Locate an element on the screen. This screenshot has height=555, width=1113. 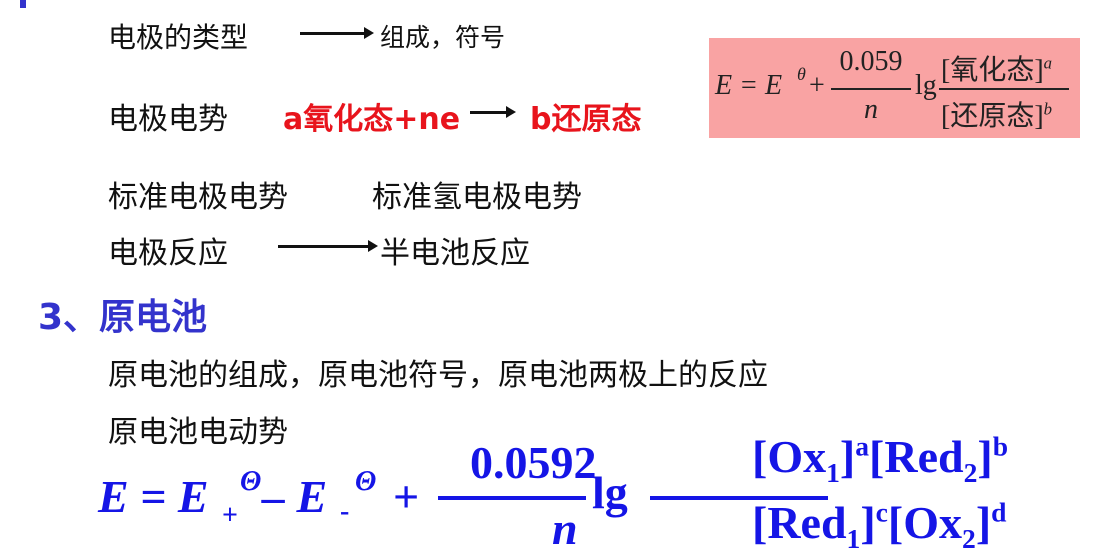
section-title: 3、原电池 is located at coordinates (123, 317).